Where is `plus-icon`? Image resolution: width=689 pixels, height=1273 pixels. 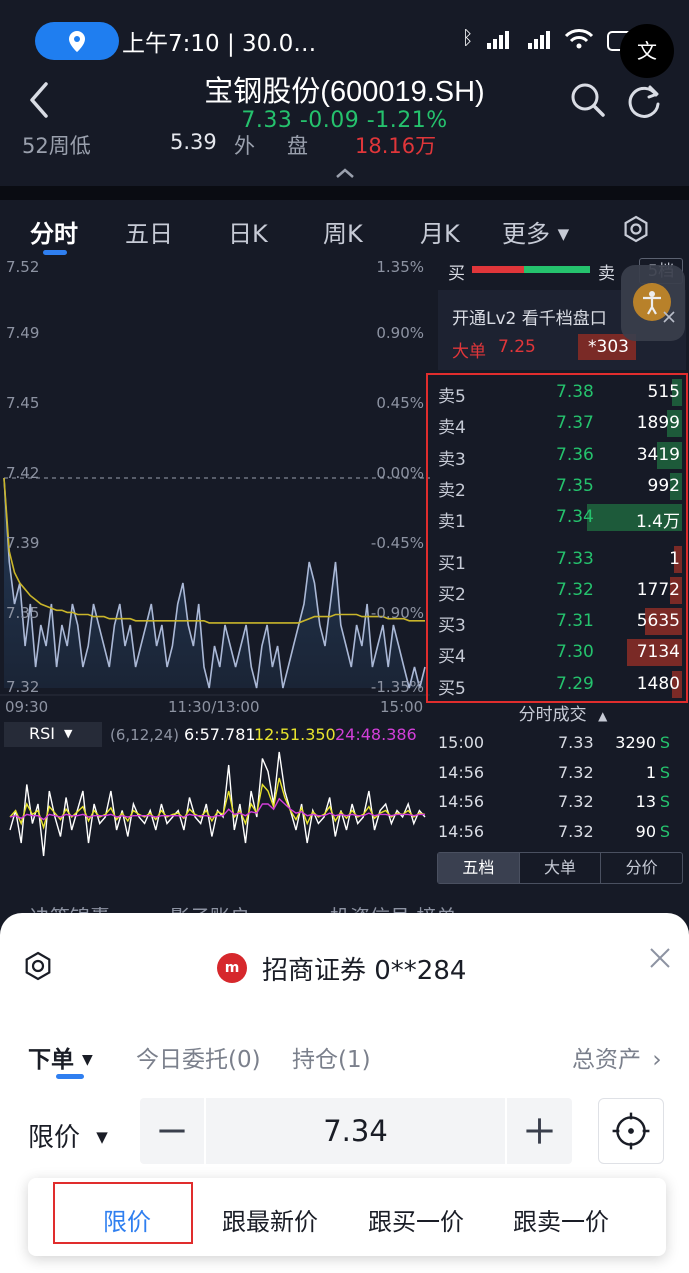
plus-icon is located at coordinates (538, 1131).